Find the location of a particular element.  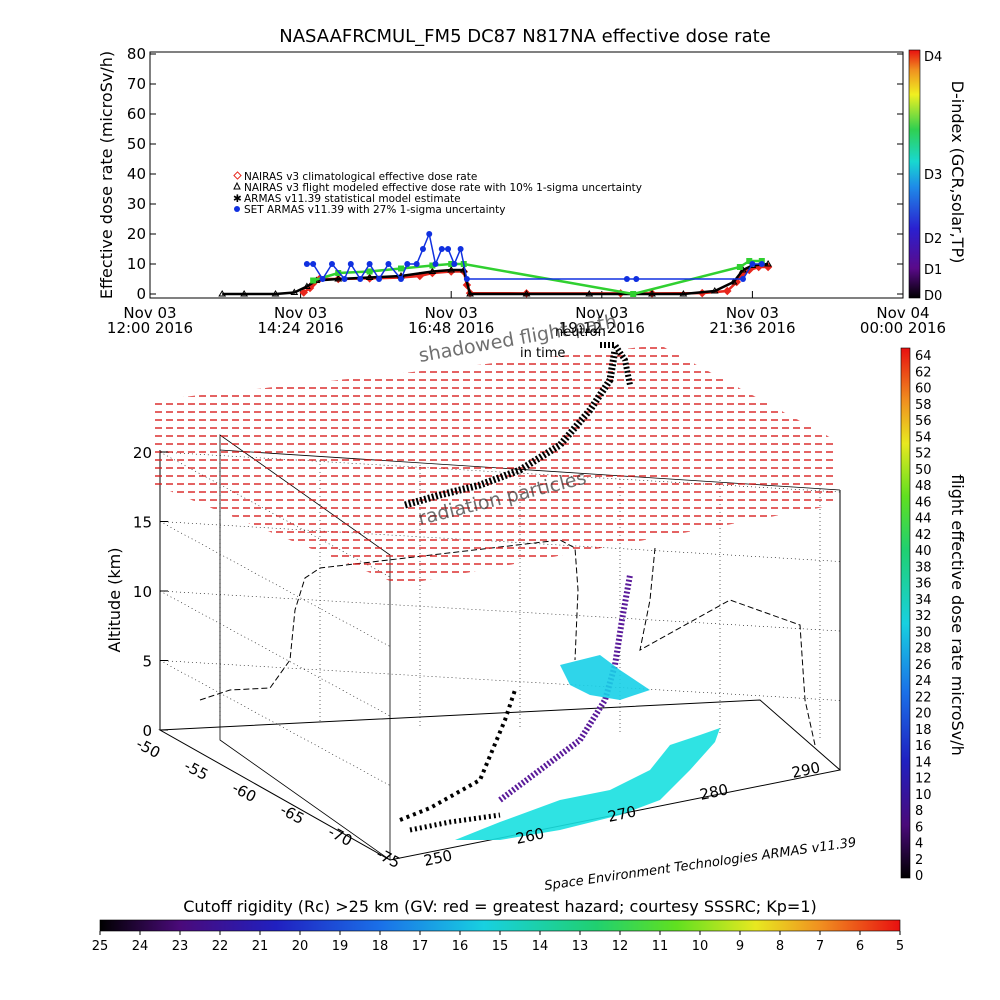

lat-ticks: -50 -55 -60 -65 -70 -75 is located at coordinates (268, 803).